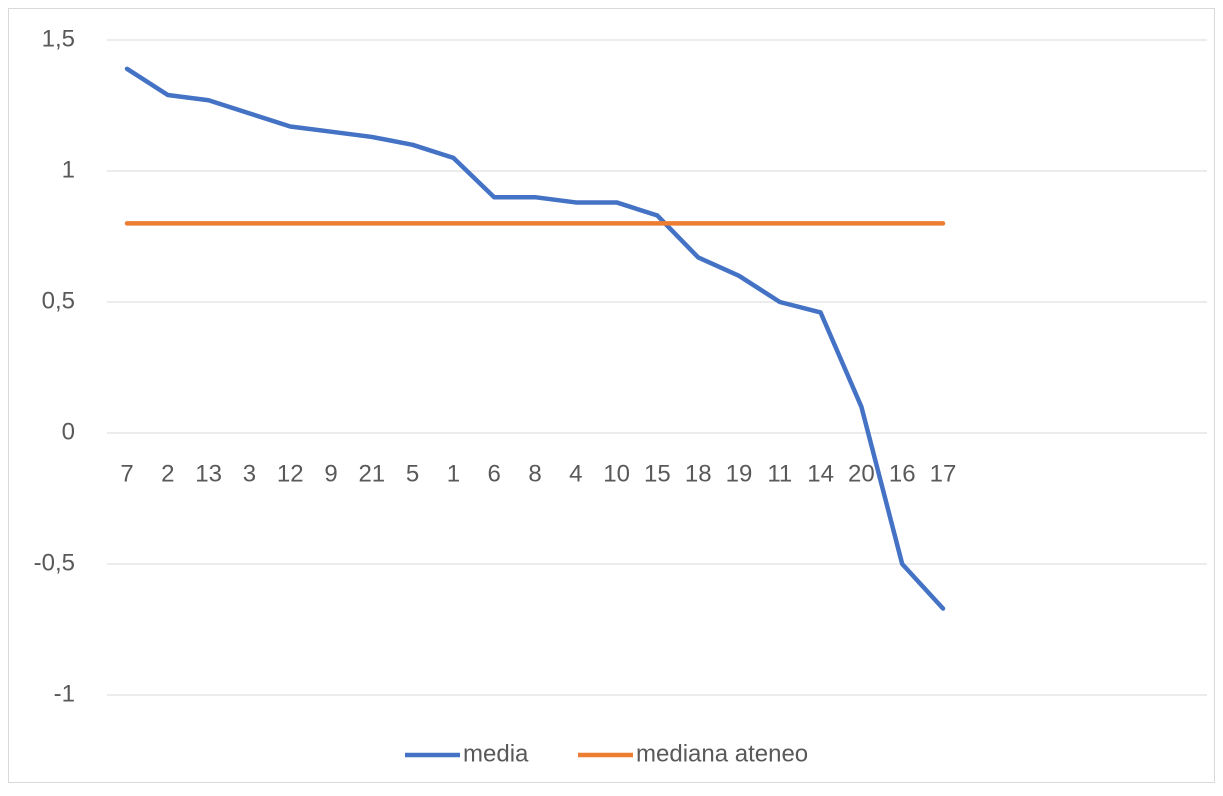  I want to click on x-tick-label: 13, so click(208, 473).